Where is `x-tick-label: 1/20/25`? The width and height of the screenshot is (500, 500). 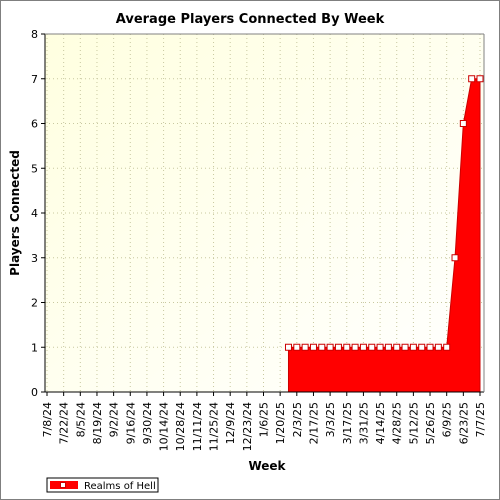 x-tick-label: 1/20/25 is located at coordinates (280, 423).